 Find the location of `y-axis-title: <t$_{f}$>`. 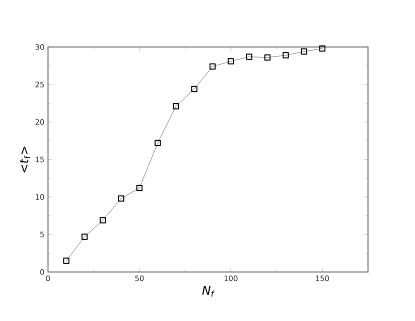

y-axis-title: <t$_{f}$> is located at coordinates (25, 159).